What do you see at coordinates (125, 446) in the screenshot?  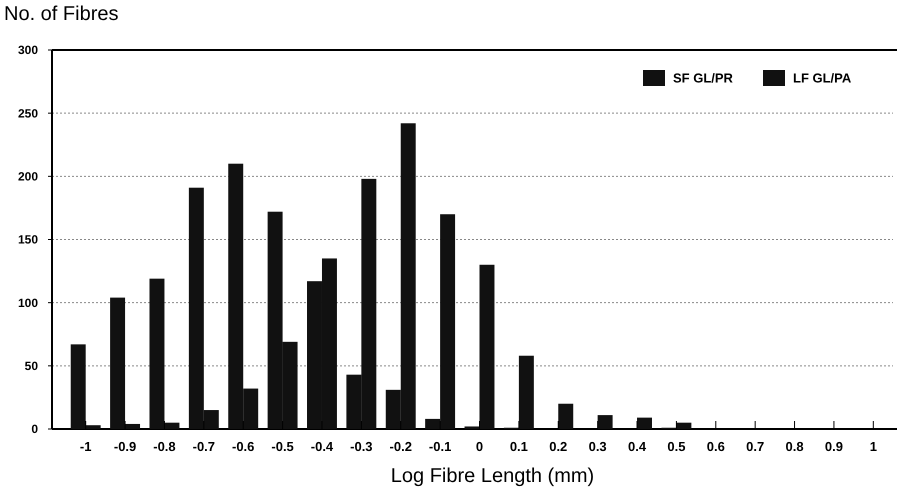 I see `x-tick-label: -0.9` at bounding box center [125, 446].